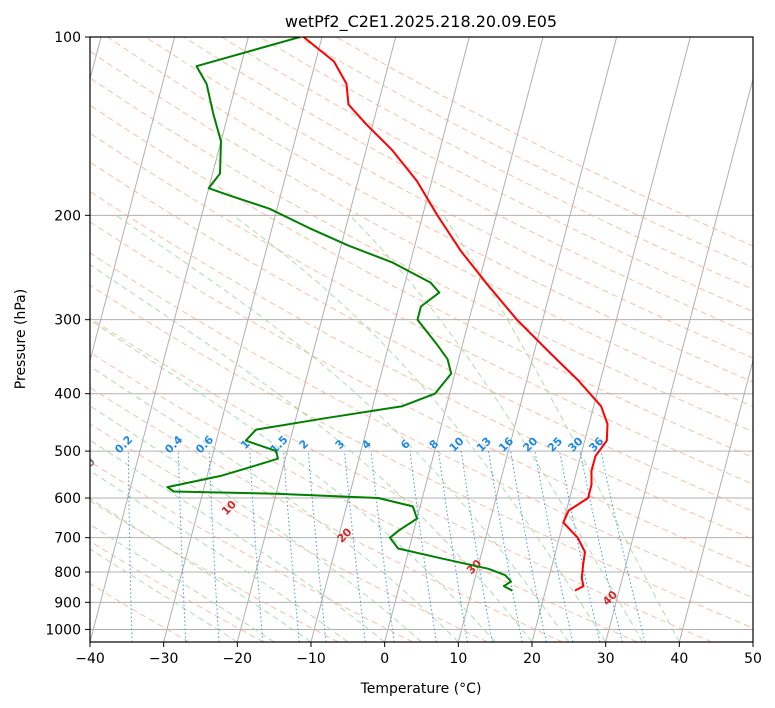 The height and width of the screenshot is (708, 775). I want to click on x-tick-label: 50, so click(753, 659).